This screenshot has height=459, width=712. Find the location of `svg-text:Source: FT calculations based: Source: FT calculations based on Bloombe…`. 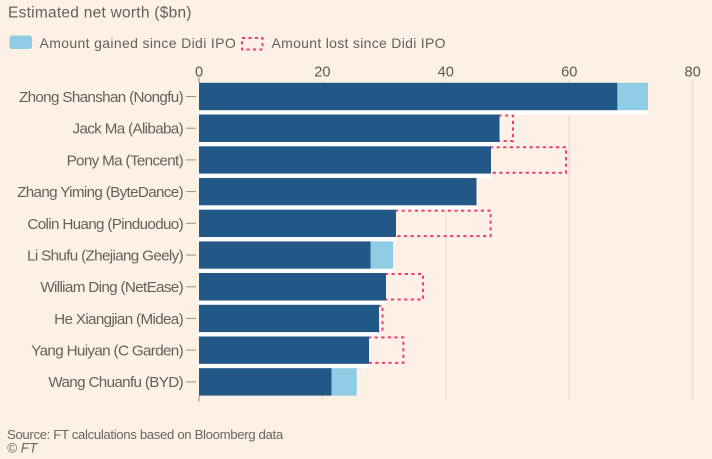

svg-text:Source: FT calculations based: Source: FT calculations based on Bloombe… is located at coordinates (145, 434).